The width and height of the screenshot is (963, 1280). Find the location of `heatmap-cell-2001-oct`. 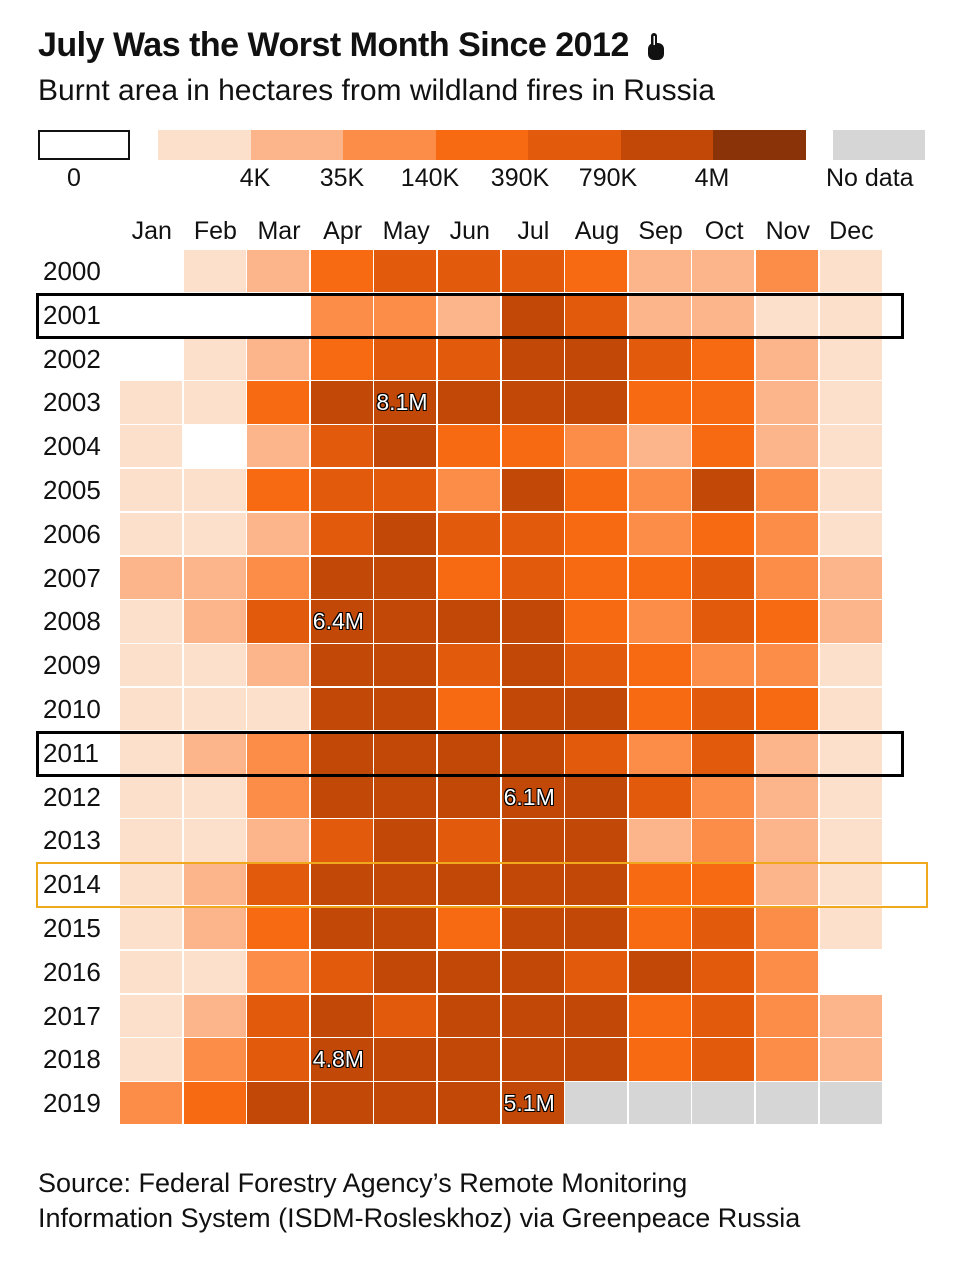

heatmap-cell-2001-oct is located at coordinates (724, 316).